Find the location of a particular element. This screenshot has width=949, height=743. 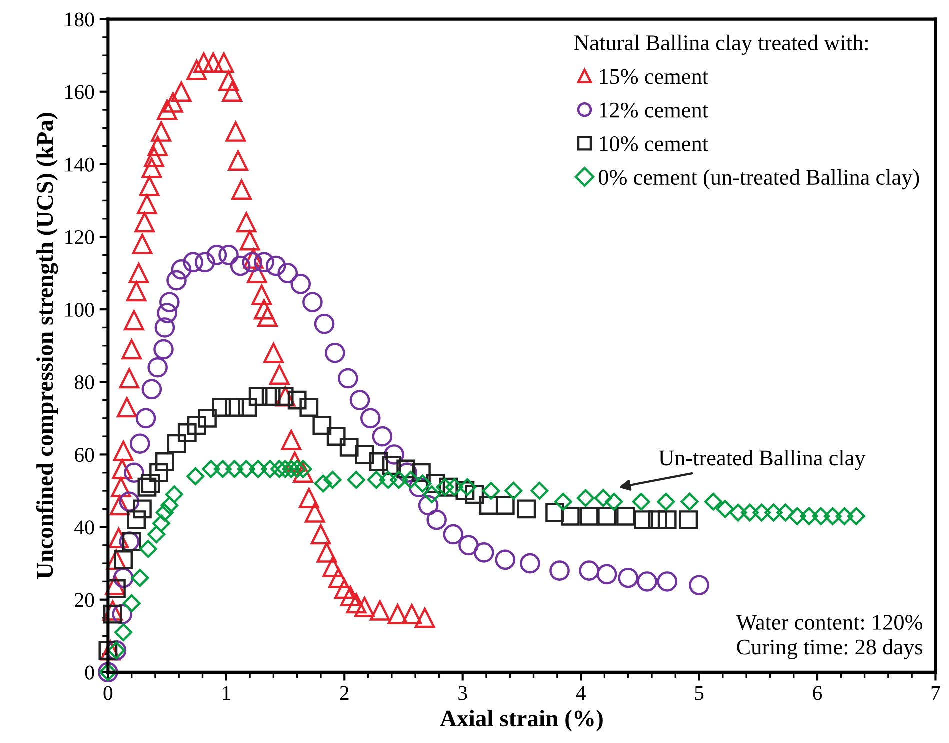

y-tick-label: 120 is located at coordinates (80, 237).